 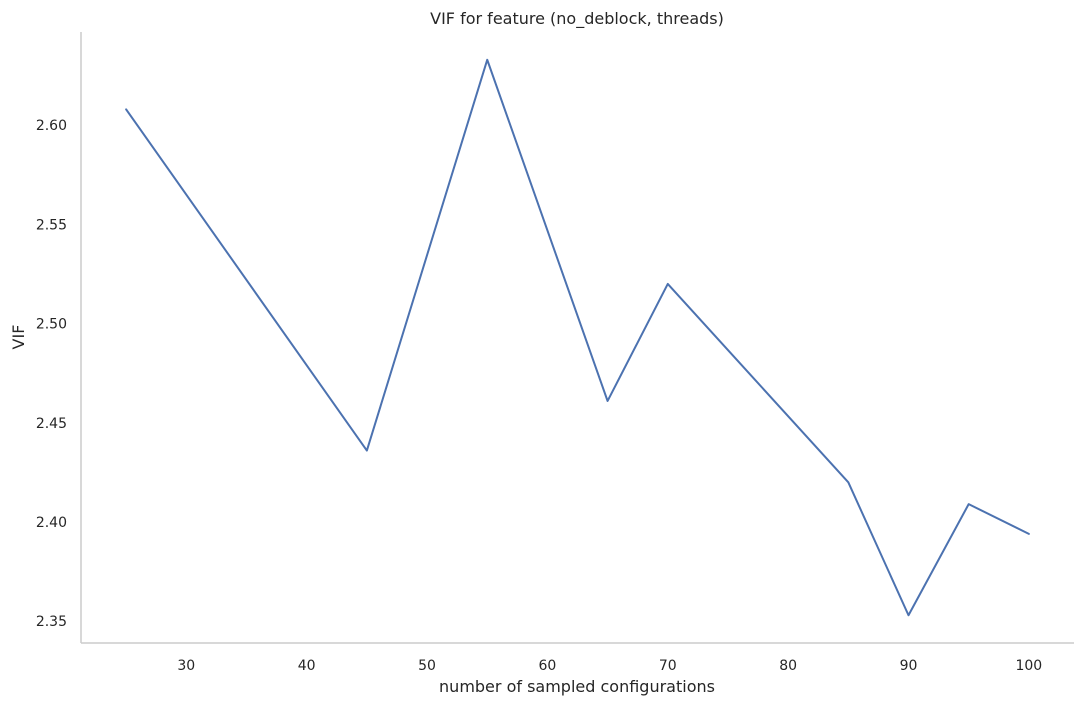 I want to click on y-axis-ticks: 2.35 2.40 2.45 2.50 2.55 2.60, so click(x=51, y=374).